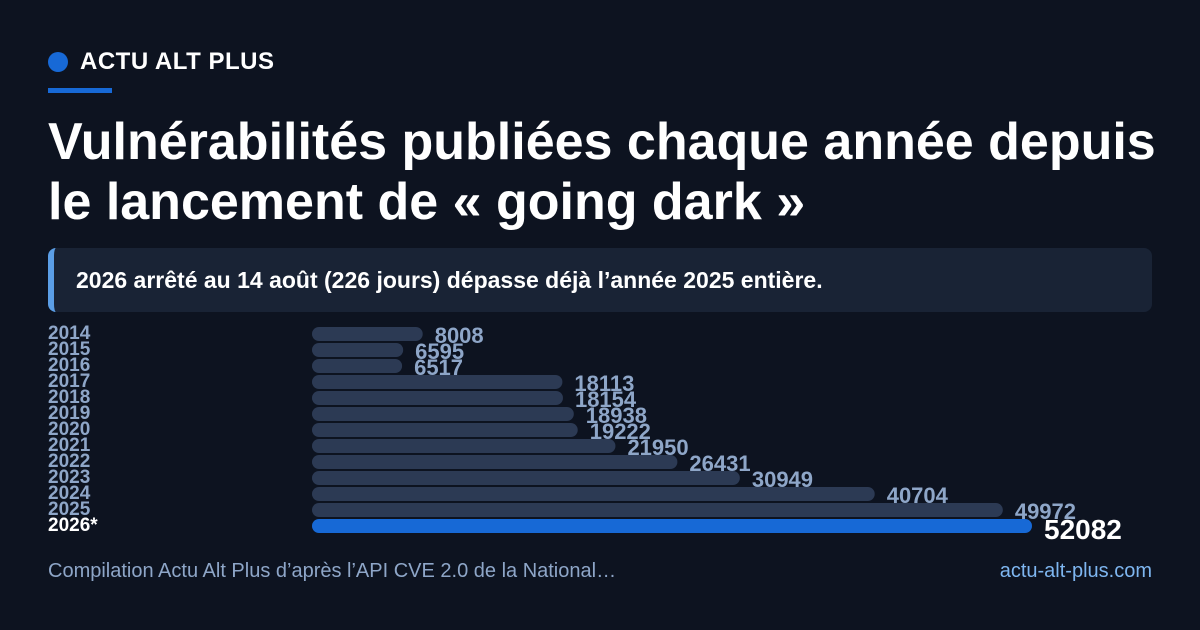 The height and width of the screenshot is (630, 1200). I want to click on site-link: actu-alt-plus.com, so click(1075, 571).